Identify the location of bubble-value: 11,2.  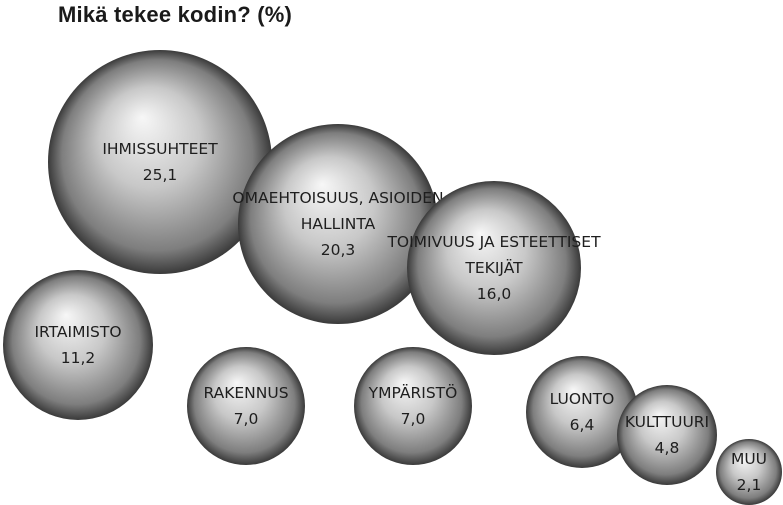
(78, 358).